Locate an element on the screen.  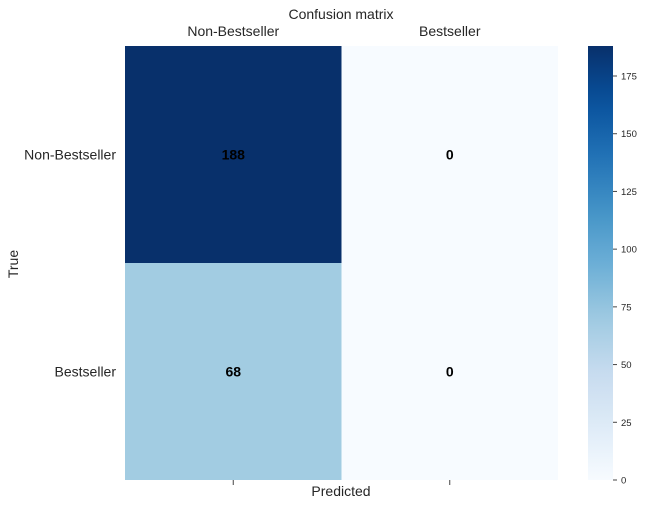
x-tick-label: Non-Bestseller is located at coordinates (233, 31).